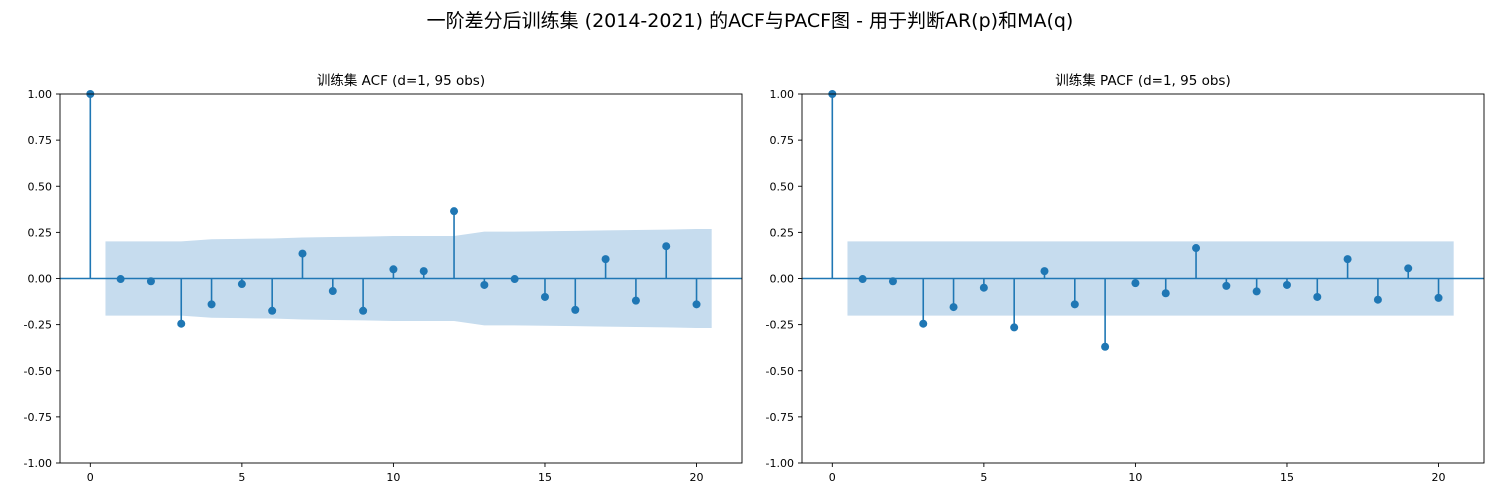 Image resolution: width=1500 pixels, height=500 pixels. Describe the element at coordinates (780, 463) in the screenshot. I see `pacf-ytick-label-0: -1.00` at that location.